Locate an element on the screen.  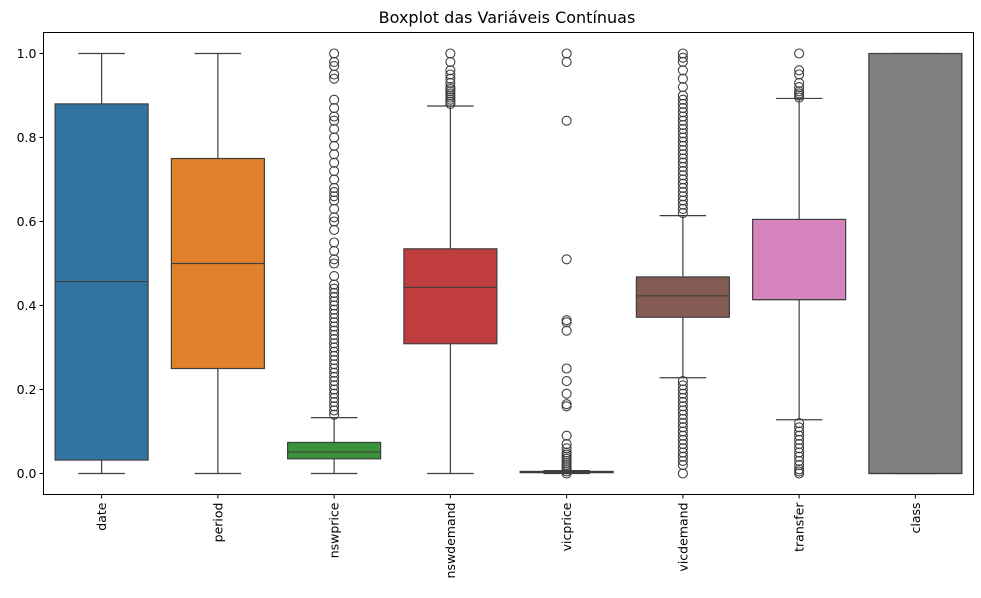
box-nswprice is located at coordinates (334, 450).